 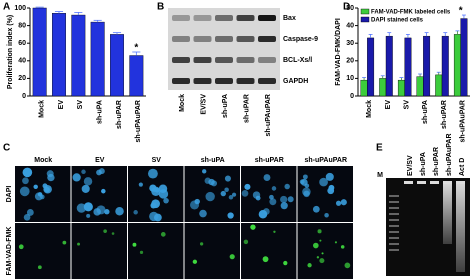 I want to click on y-tick-label: 50, so click(x=350, y=8).